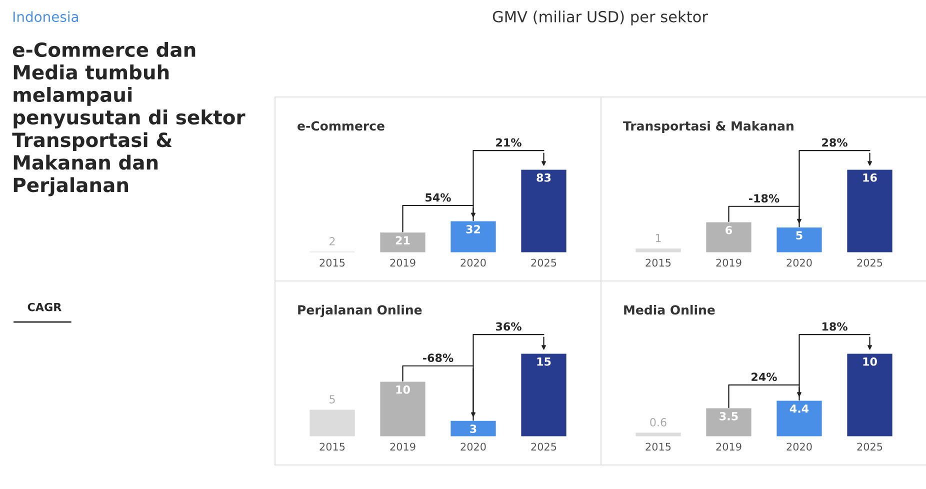 The width and height of the screenshot is (926, 489). What do you see at coordinates (544, 362) in the screenshot?
I see `data-label: 15` at bounding box center [544, 362].